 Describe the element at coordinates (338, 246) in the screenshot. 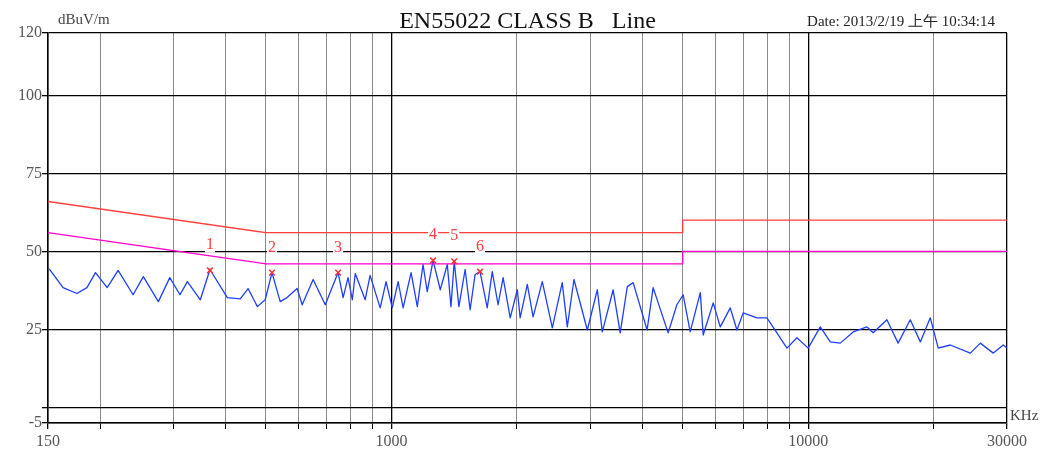

I see `annotation: 3` at that location.